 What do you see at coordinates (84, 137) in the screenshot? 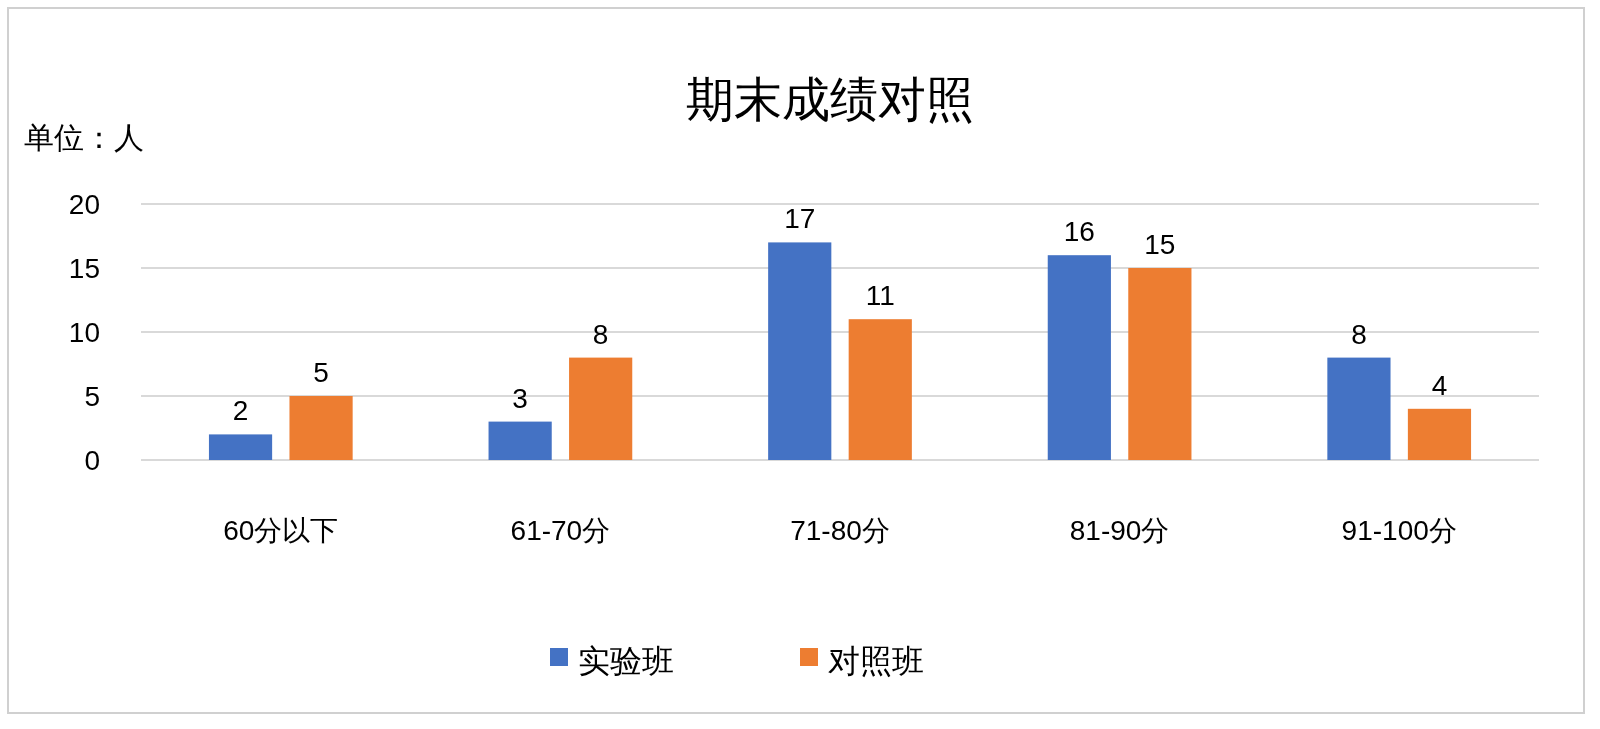
I see `y-axis-title: 单位：人` at bounding box center [84, 137].